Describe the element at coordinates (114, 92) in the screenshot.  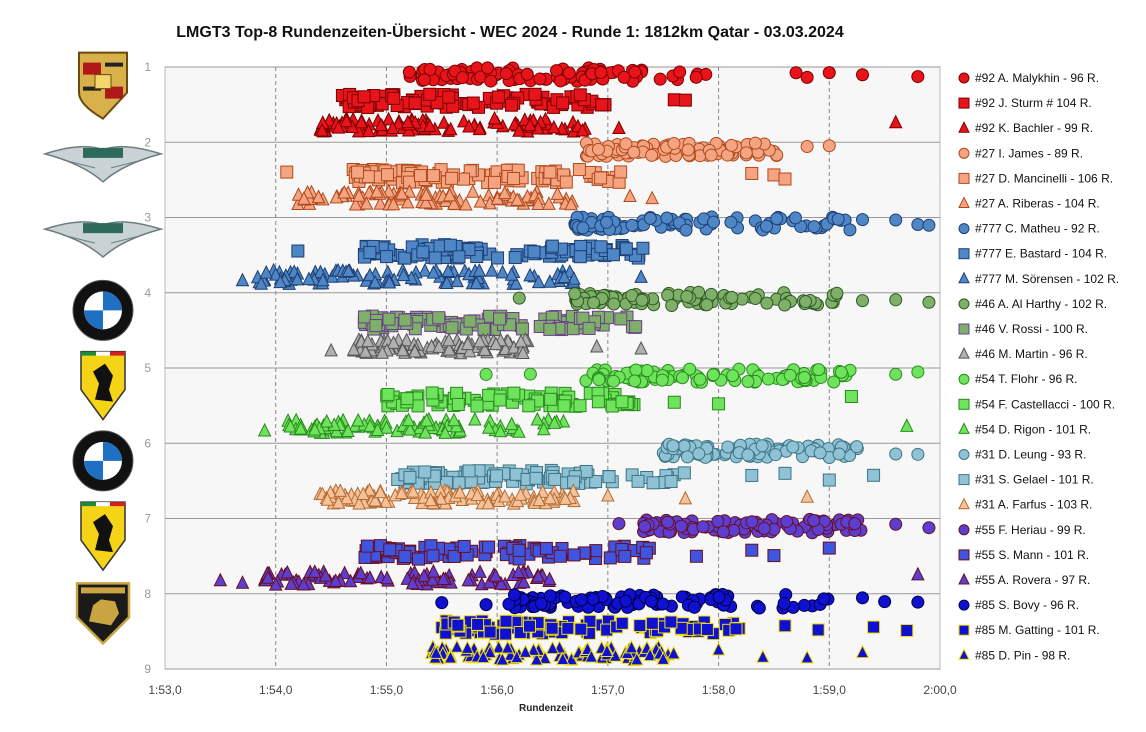
I see `crest-field` at that location.